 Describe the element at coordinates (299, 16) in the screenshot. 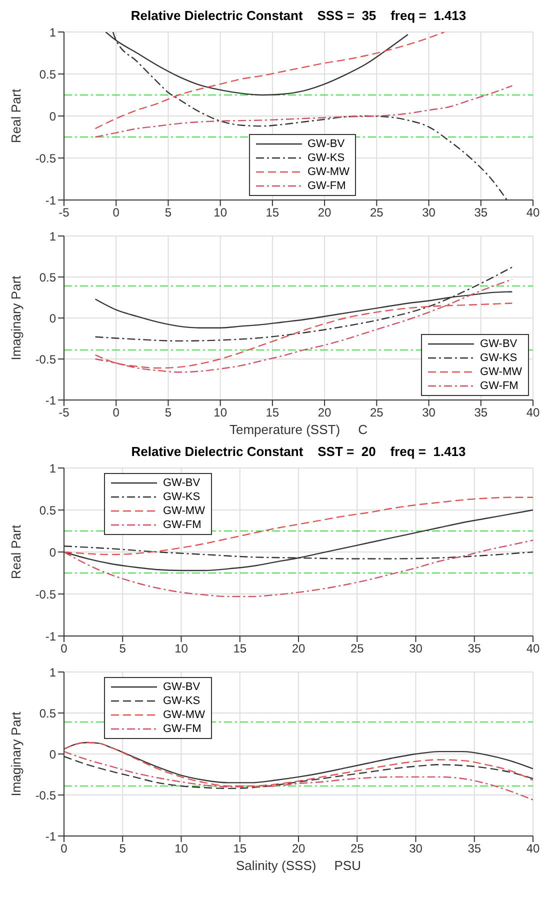

I see `chart-title: Relative Dielectric Constant SSS = 35 freq = 1.413` at that location.